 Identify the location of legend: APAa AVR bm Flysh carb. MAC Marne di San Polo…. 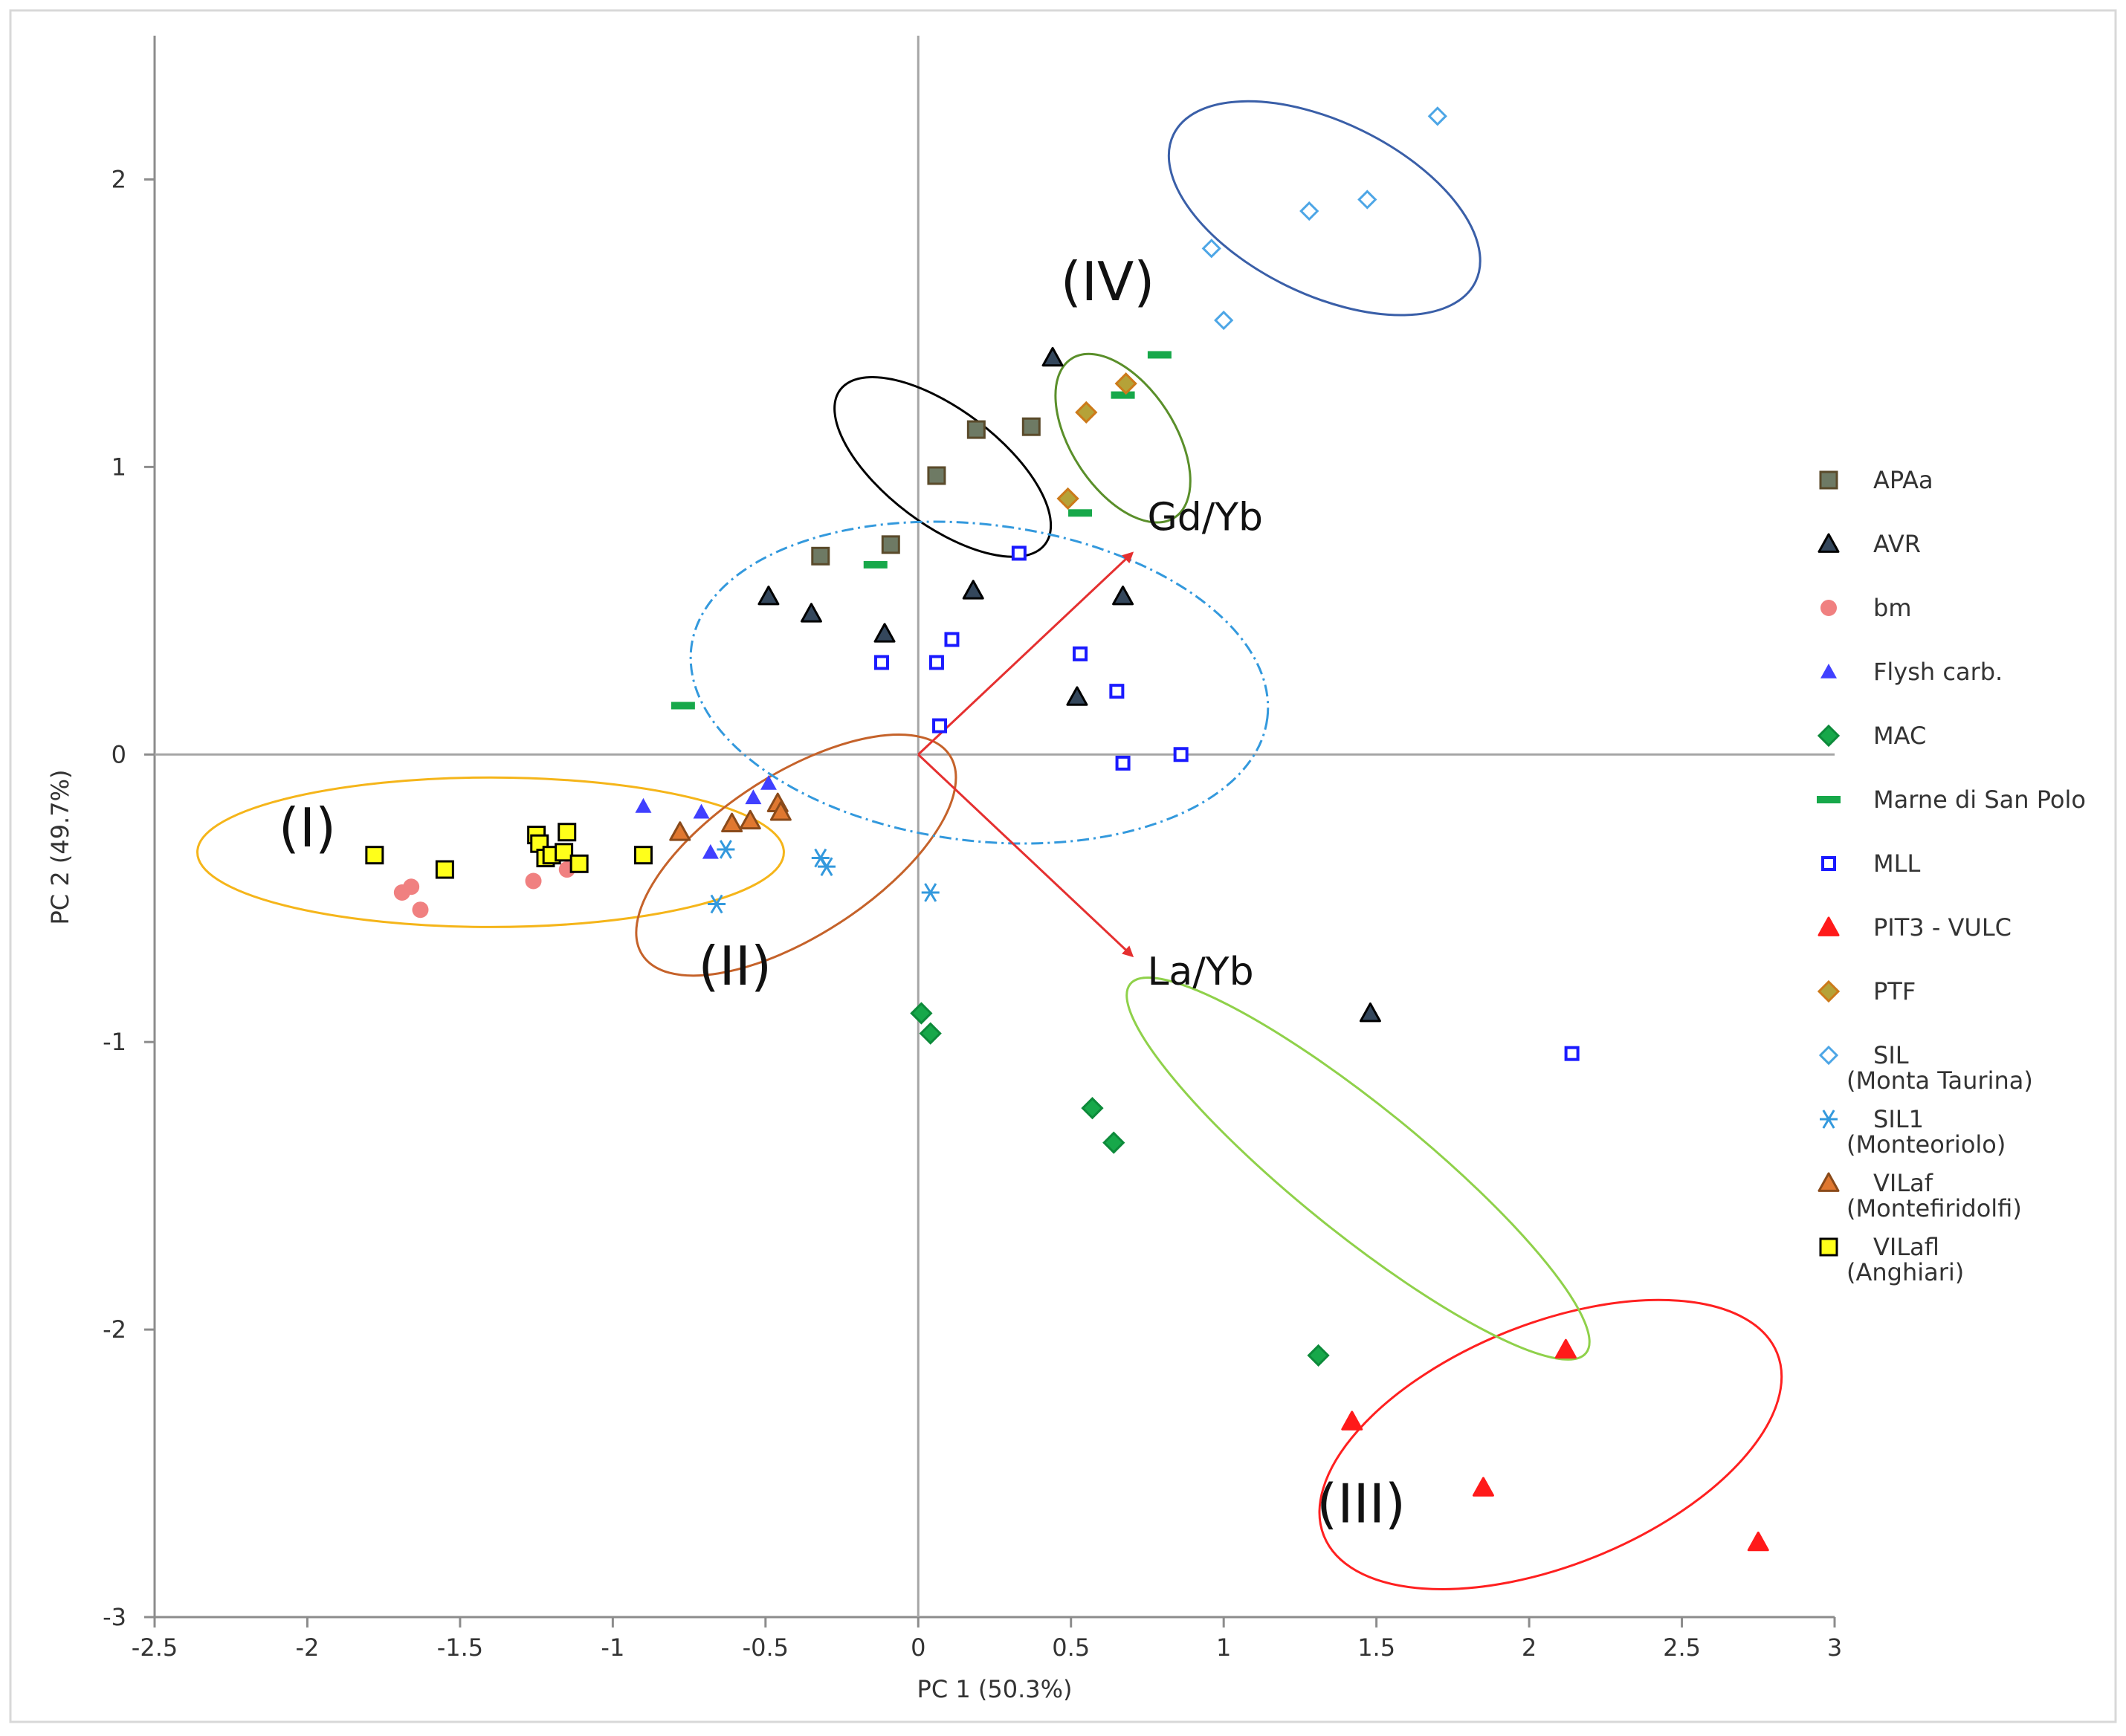
(1951, 876).